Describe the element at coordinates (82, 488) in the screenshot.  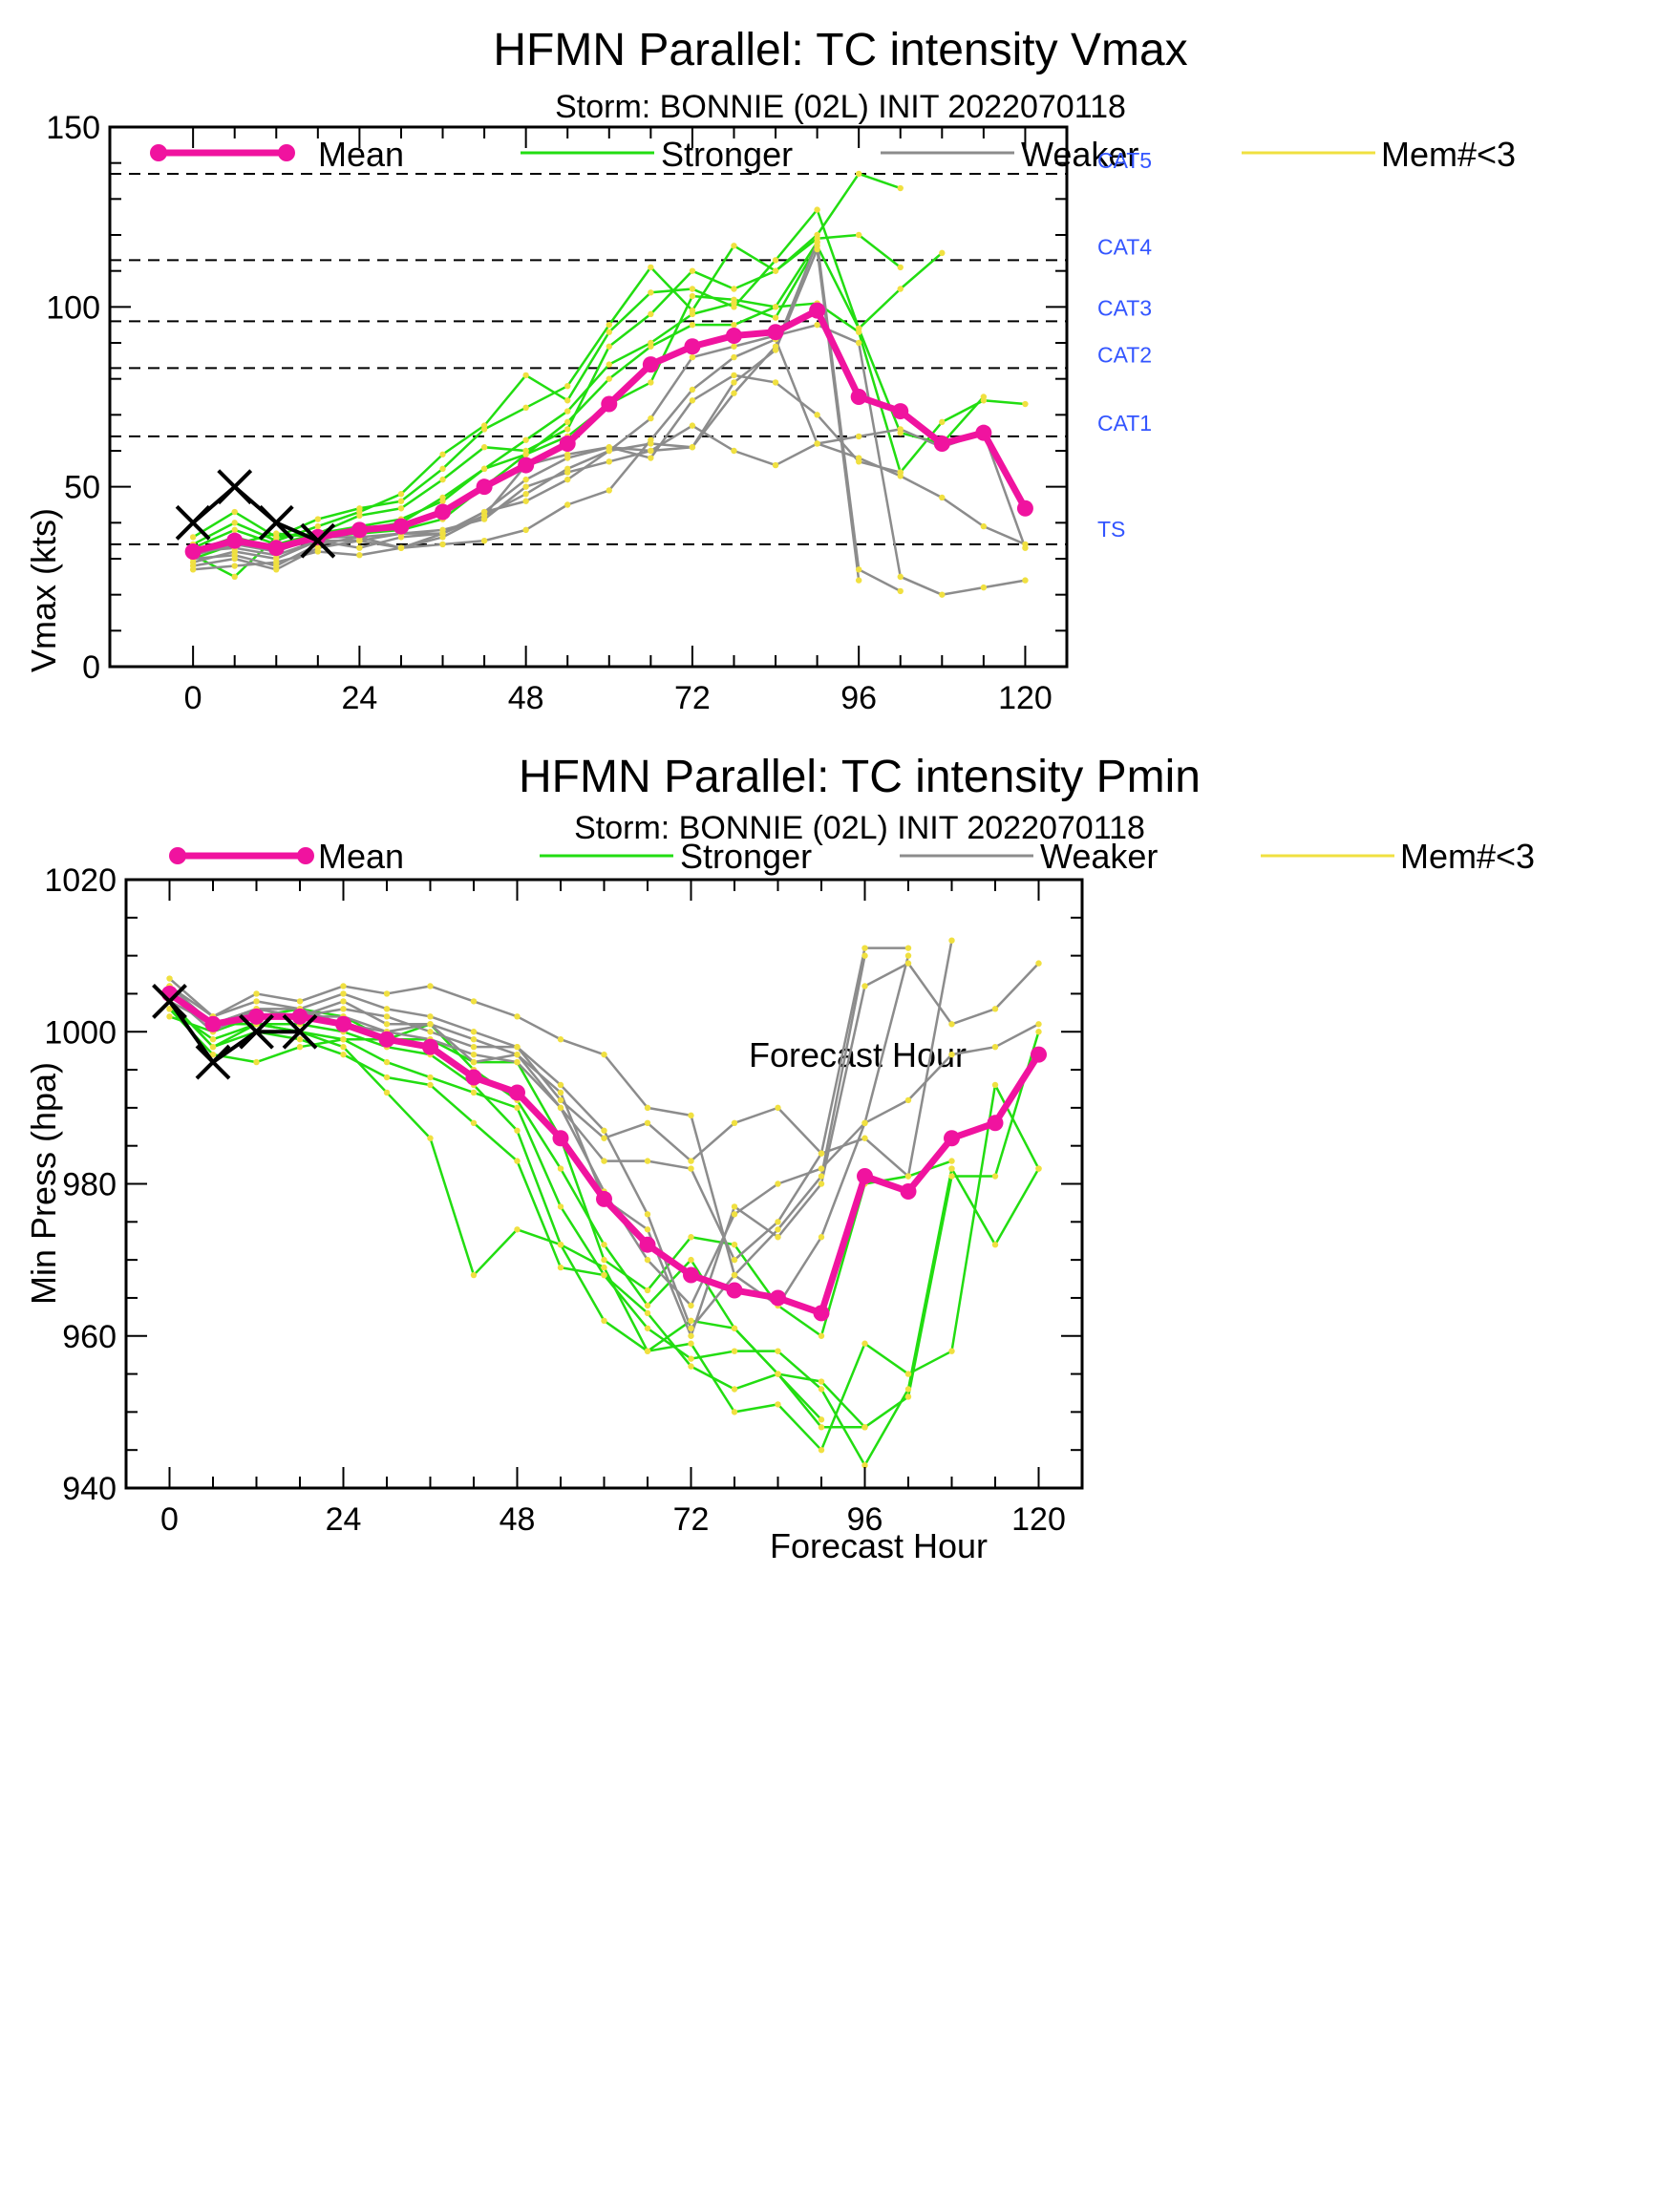
I see `vmax-y-tick-label: 50` at that location.